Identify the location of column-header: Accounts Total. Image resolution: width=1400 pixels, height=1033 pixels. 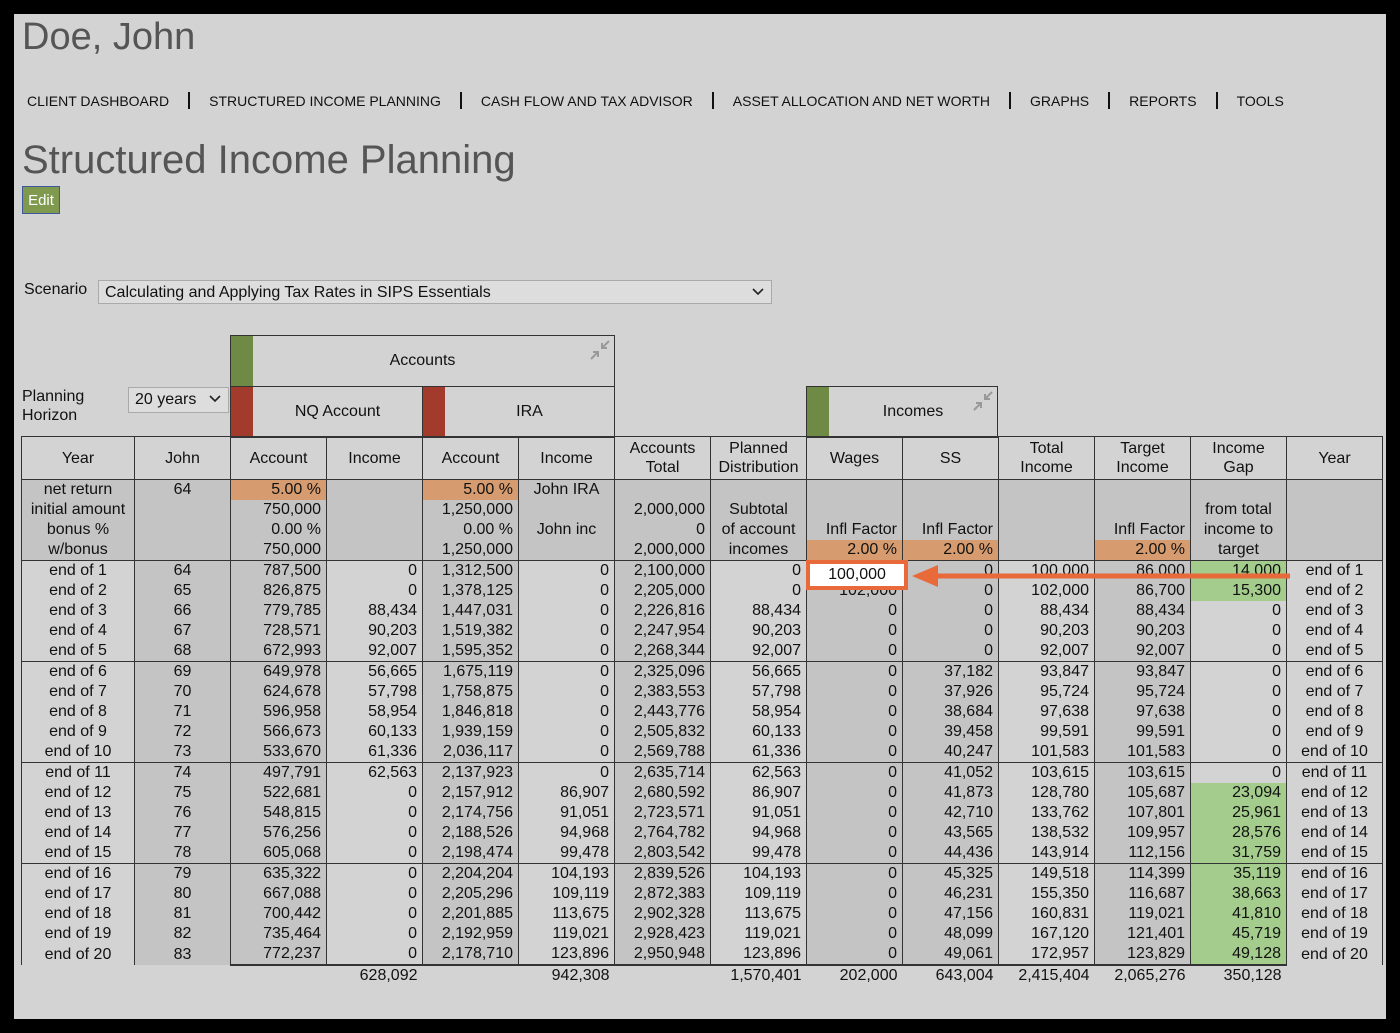
(662, 458).